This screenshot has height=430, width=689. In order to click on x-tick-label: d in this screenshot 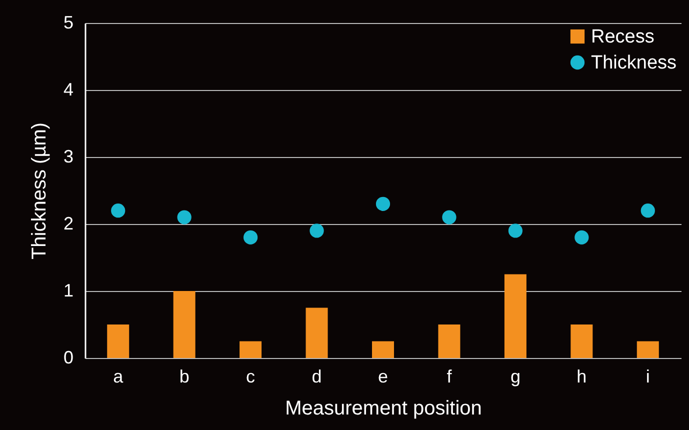, I will do `click(317, 376)`.